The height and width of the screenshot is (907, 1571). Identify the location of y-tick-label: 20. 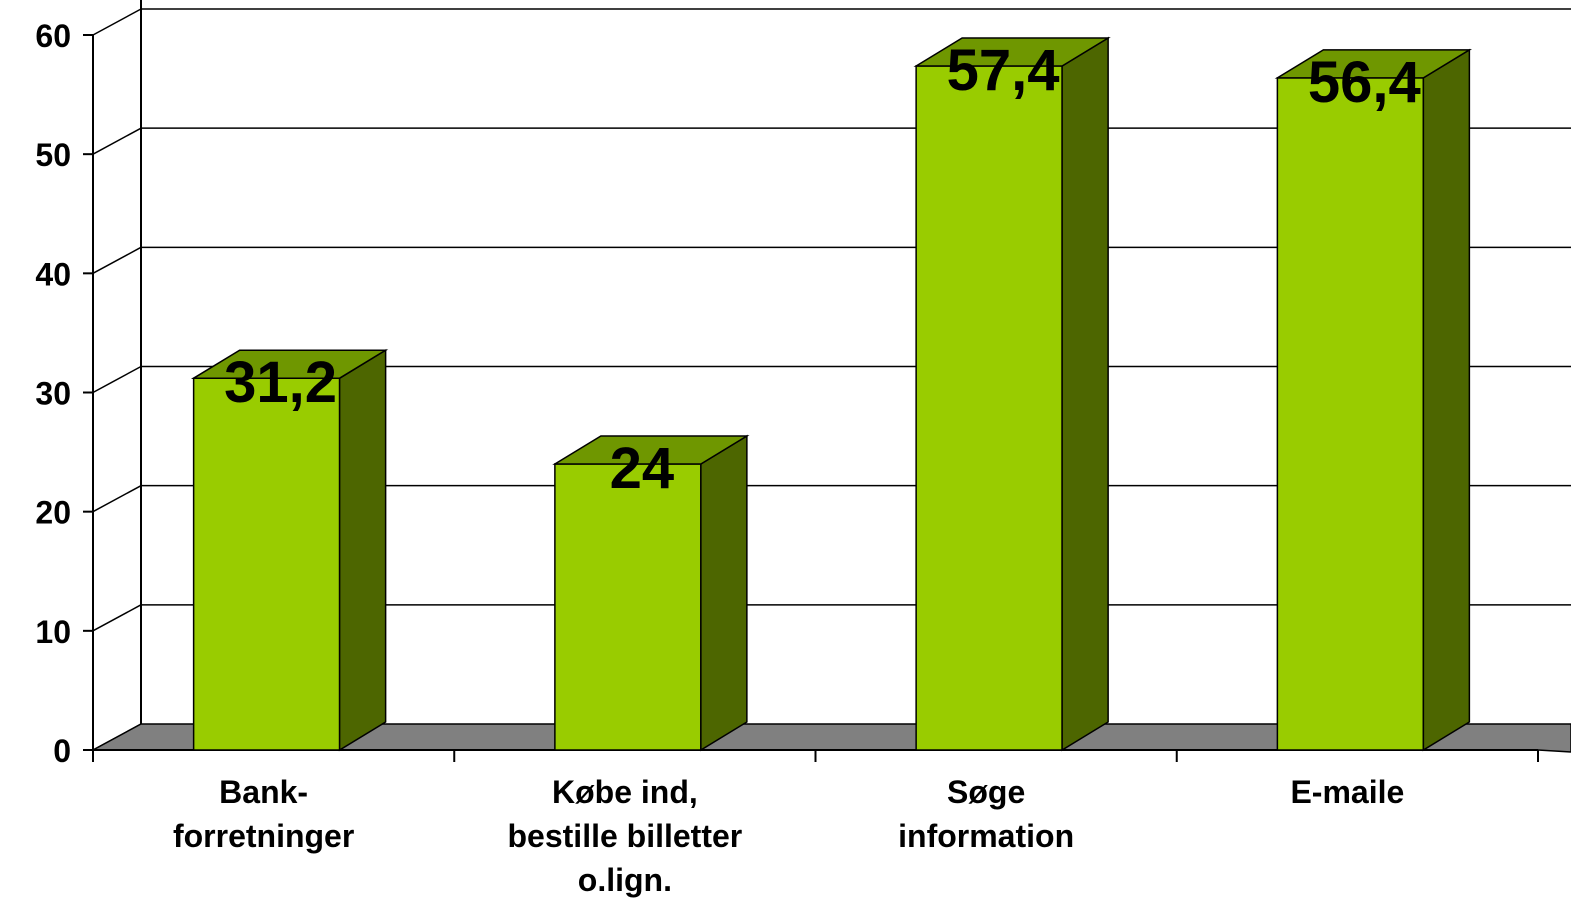
(53, 513).